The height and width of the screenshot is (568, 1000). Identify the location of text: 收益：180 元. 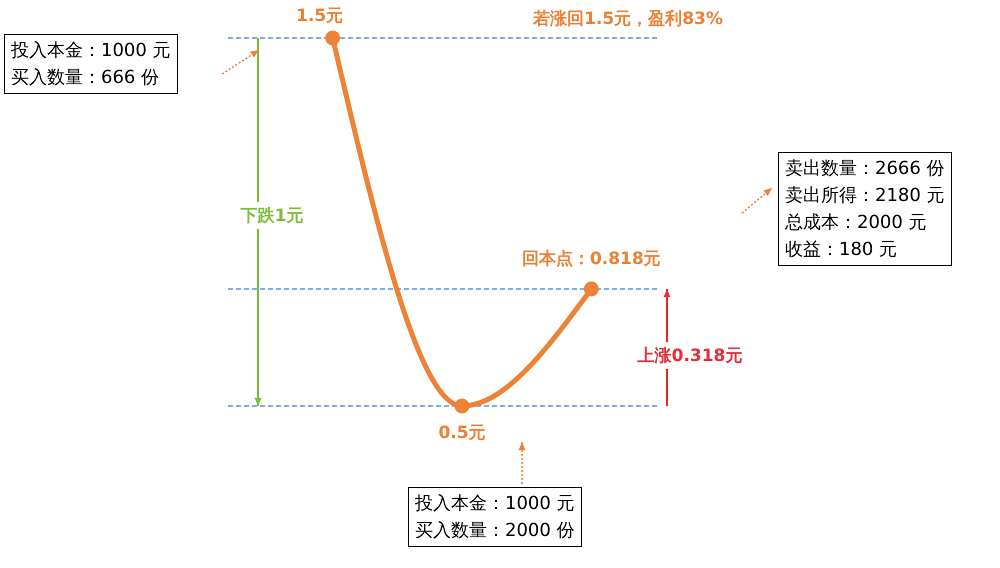
(841, 250).